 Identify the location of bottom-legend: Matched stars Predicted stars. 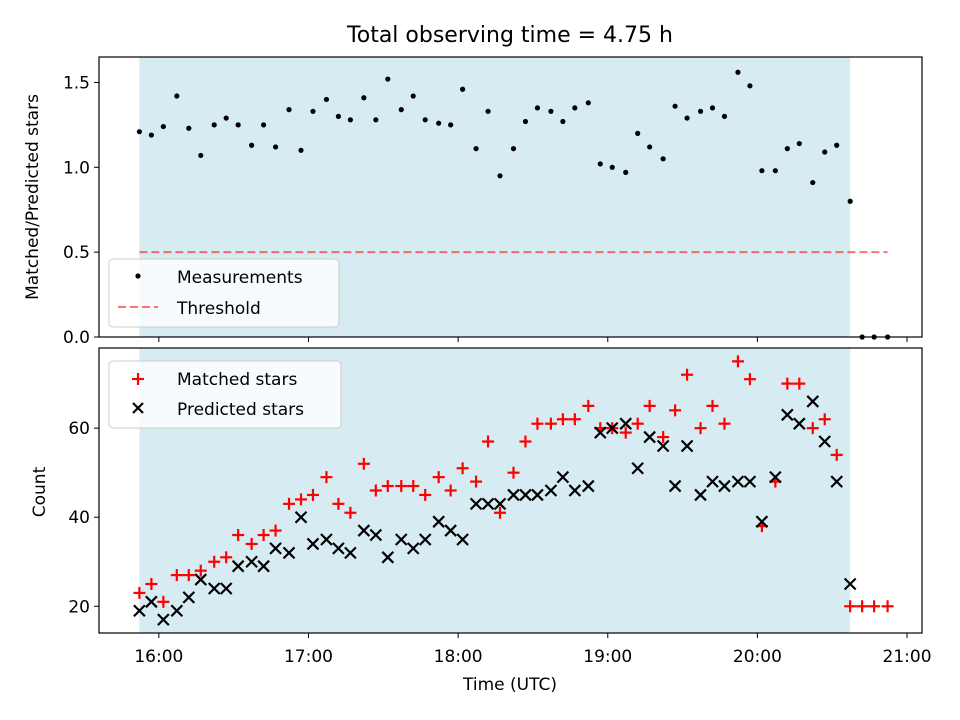
(225, 394).